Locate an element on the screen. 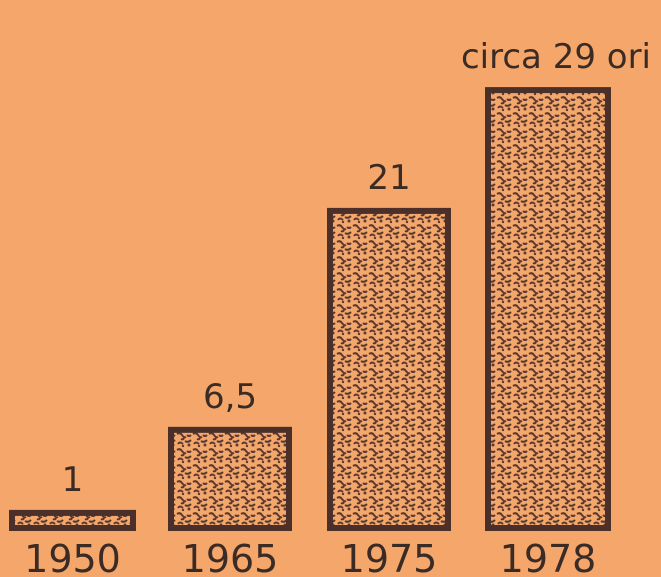  value-label-1950: 1 is located at coordinates (73, 480).